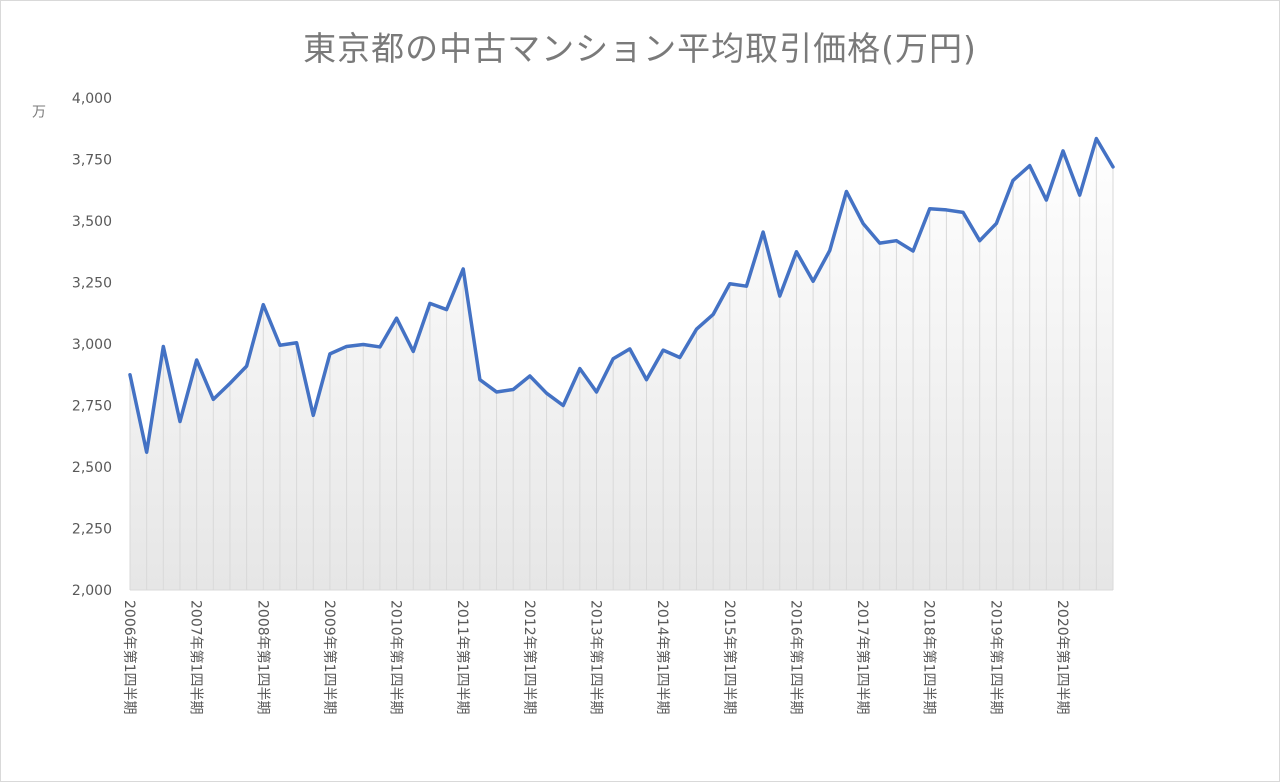  I want to click on y-tick-label: 2,750, so click(92, 407).